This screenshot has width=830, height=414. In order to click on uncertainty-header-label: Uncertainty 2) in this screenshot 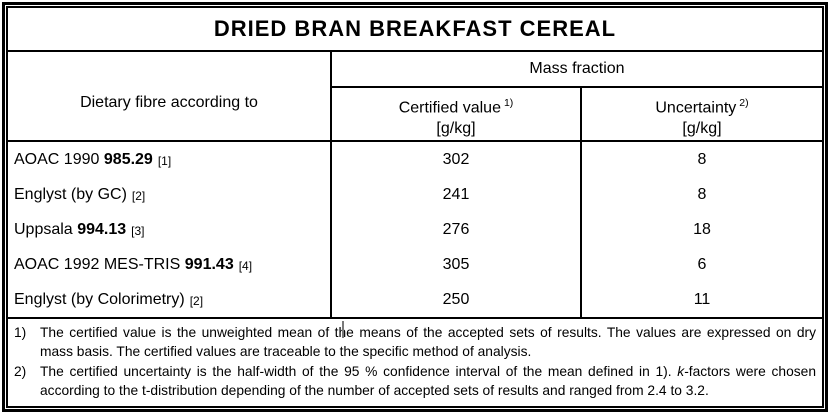, I will do `click(702, 106)`.